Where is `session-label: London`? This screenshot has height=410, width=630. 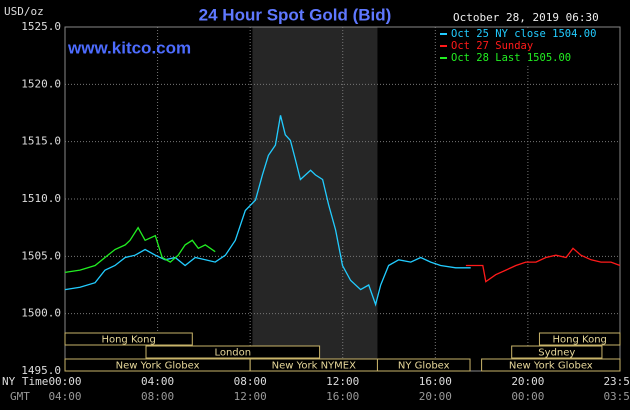 session-label: London is located at coordinates (232, 353).